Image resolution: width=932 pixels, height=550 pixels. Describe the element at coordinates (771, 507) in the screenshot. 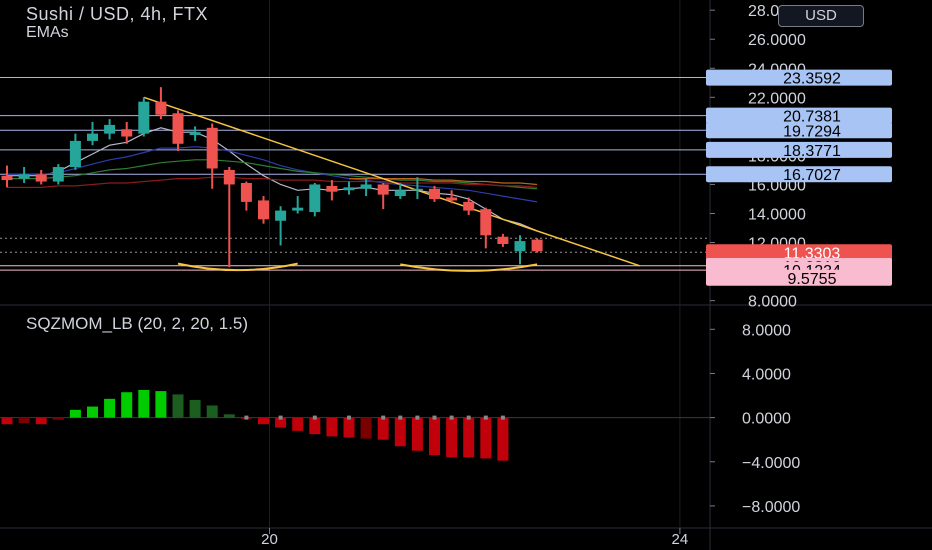

I see `oscillator-tick-label: −8.0000` at that location.